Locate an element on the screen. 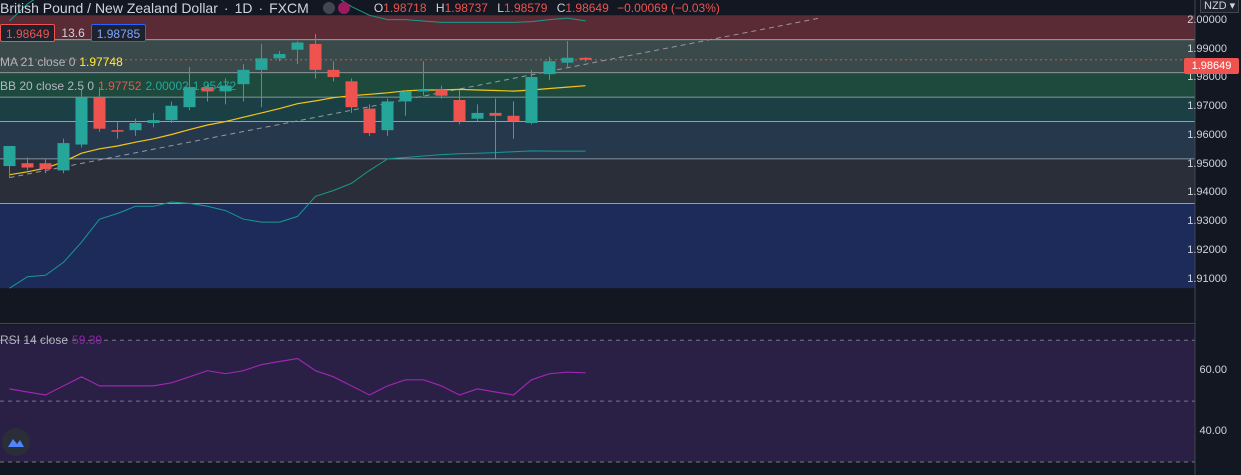  bb-basis-value: 1.97752 is located at coordinates (120, 86).